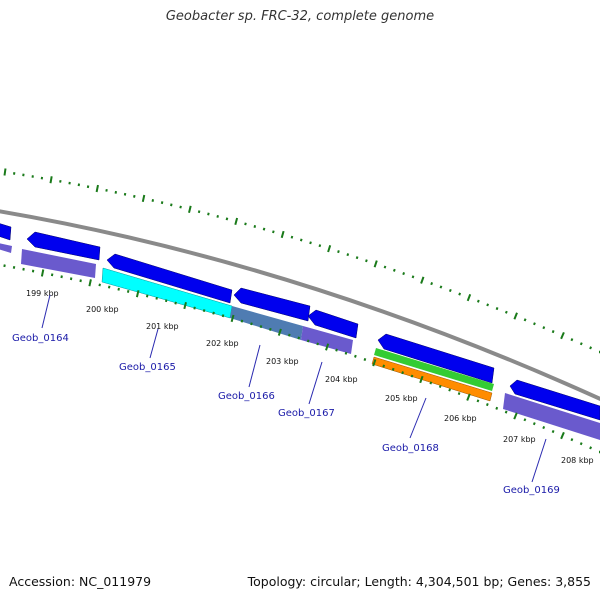 Image resolution: width=600 pixels, height=600 pixels. I want to click on gene-label: Geob_0169, so click(531, 490).